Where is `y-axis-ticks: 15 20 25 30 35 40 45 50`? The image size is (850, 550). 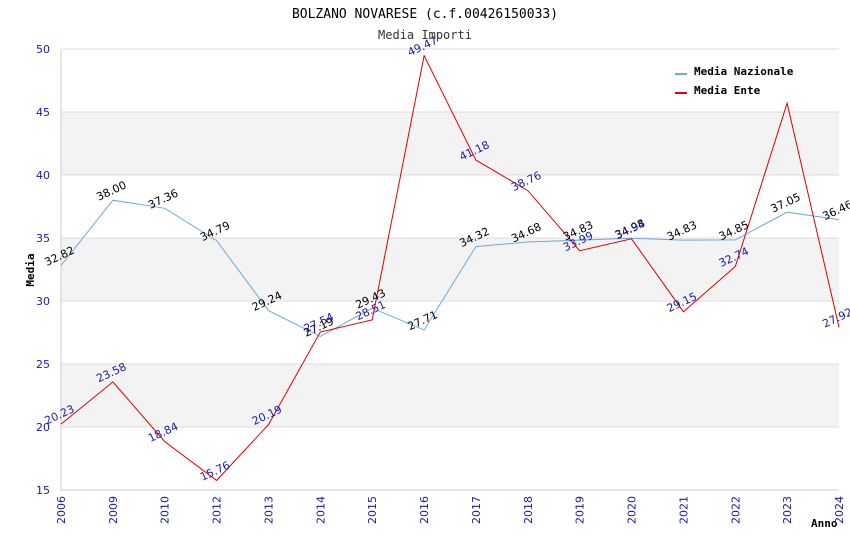
y-axis-ticks: 15 20 25 30 35 40 45 50 is located at coordinates (43, 270).